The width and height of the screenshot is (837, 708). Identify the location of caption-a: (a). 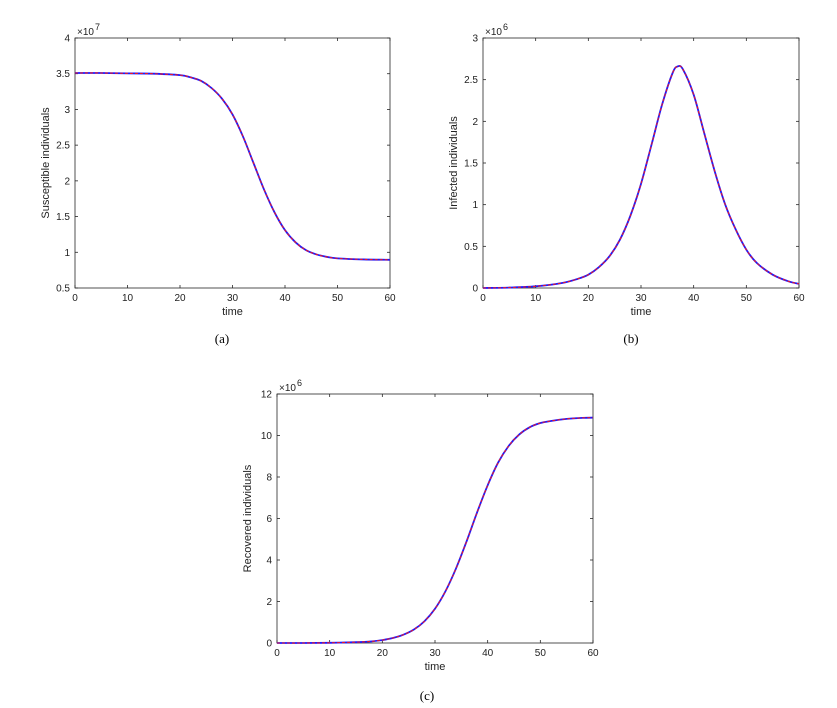
(222, 338).